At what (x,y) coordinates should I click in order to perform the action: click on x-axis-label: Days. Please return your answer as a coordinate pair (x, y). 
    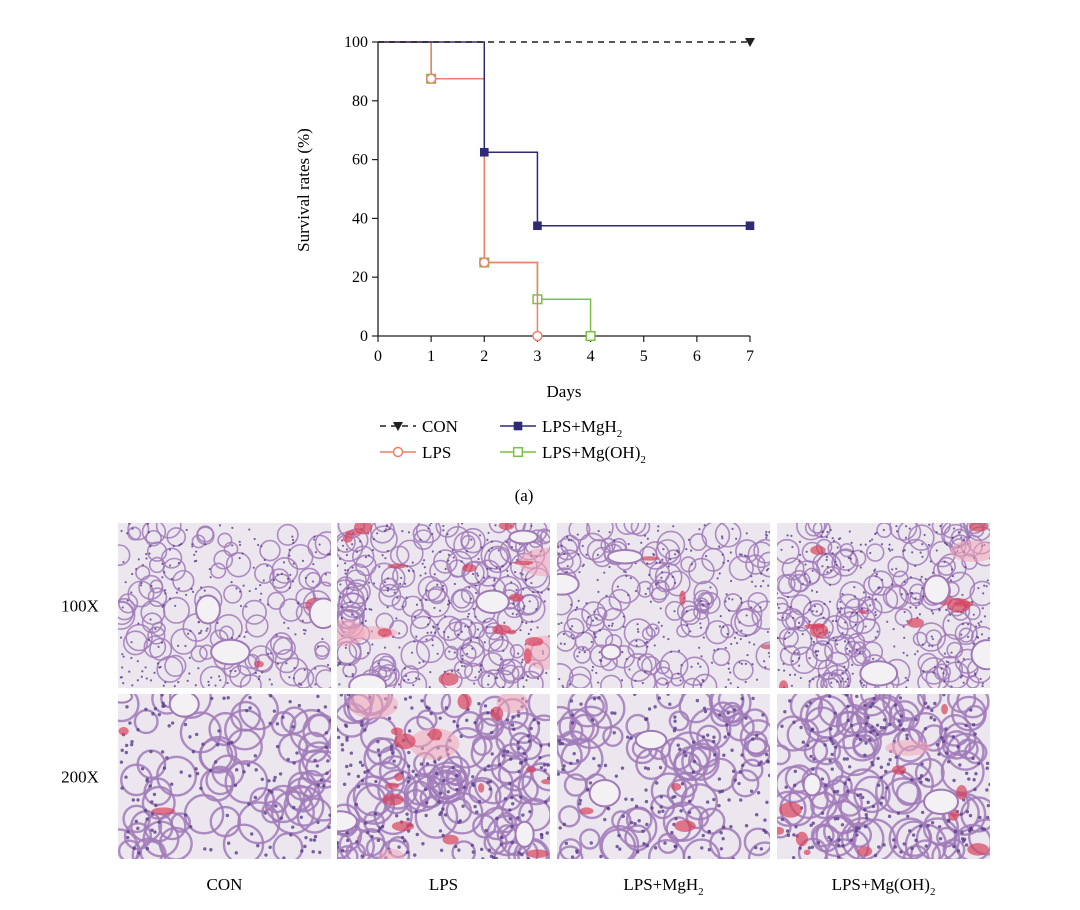
    Looking at the image, I should click on (564, 391).